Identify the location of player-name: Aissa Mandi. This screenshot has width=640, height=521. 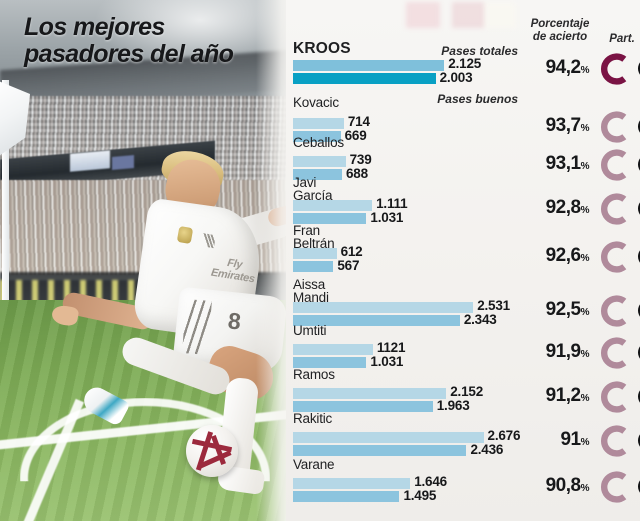
(311, 291).